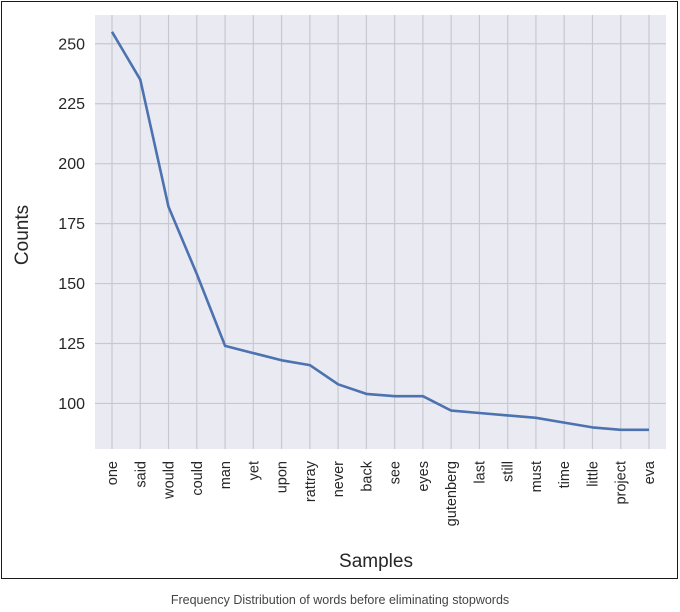 The image size is (680, 612). What do you see at coordinates (424, 476) in the screenshot?
I see `x-tick-label: eyes` at bounding box center [424, 476].